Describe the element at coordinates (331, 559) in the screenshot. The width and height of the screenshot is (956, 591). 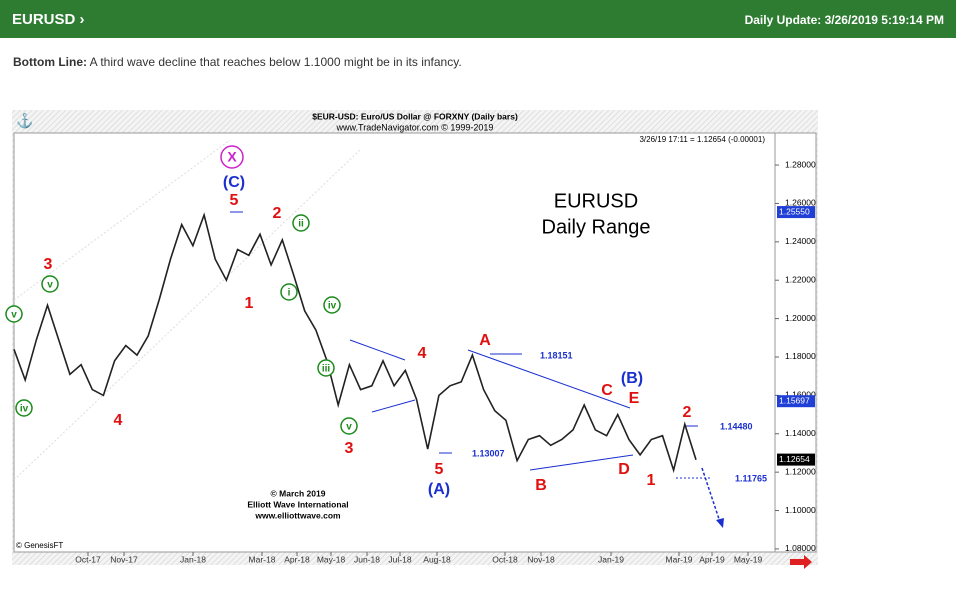
I see `x-tick-label: May-18` at that location.